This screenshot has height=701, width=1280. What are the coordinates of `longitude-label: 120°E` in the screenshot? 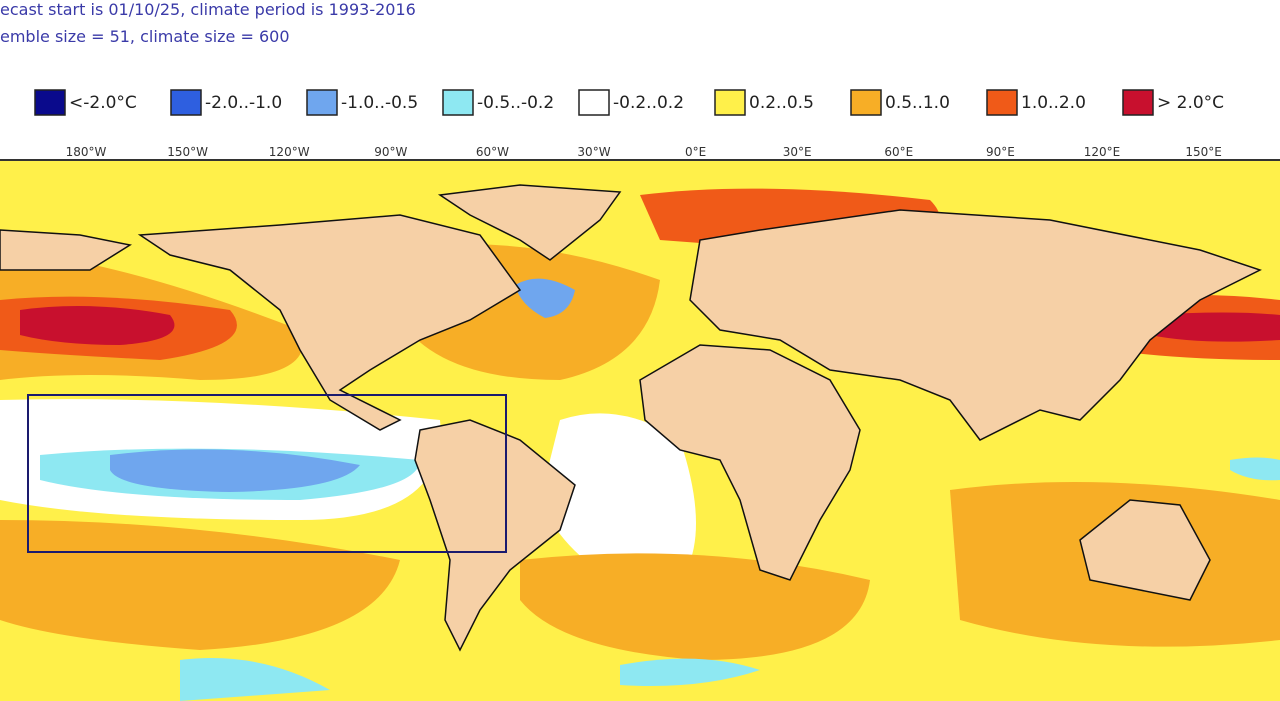 It's located at (1102, 152).